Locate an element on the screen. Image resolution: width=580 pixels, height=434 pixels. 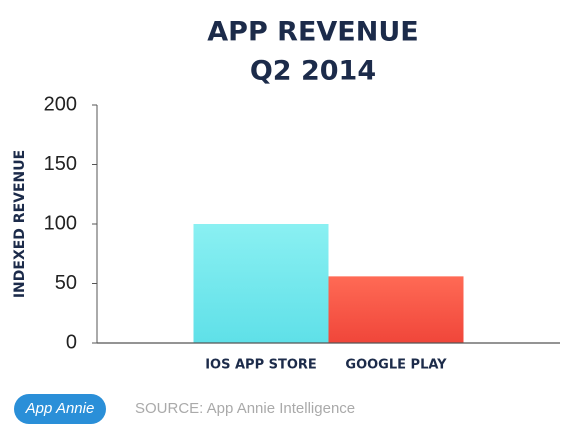
logo-text: App Annie is located at coordinates (60, 408).